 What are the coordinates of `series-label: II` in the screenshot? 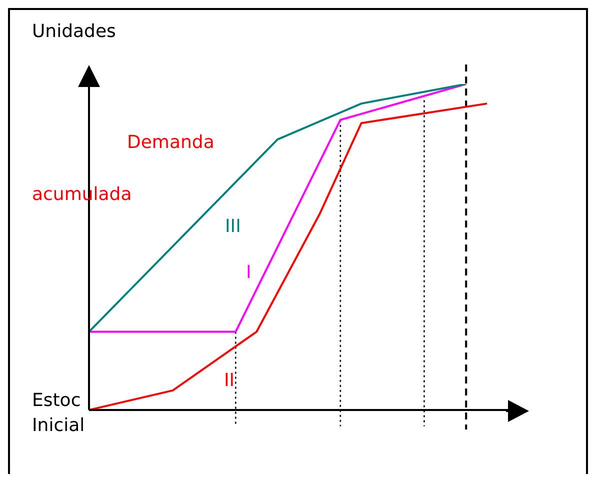 It's located at (229, 380).